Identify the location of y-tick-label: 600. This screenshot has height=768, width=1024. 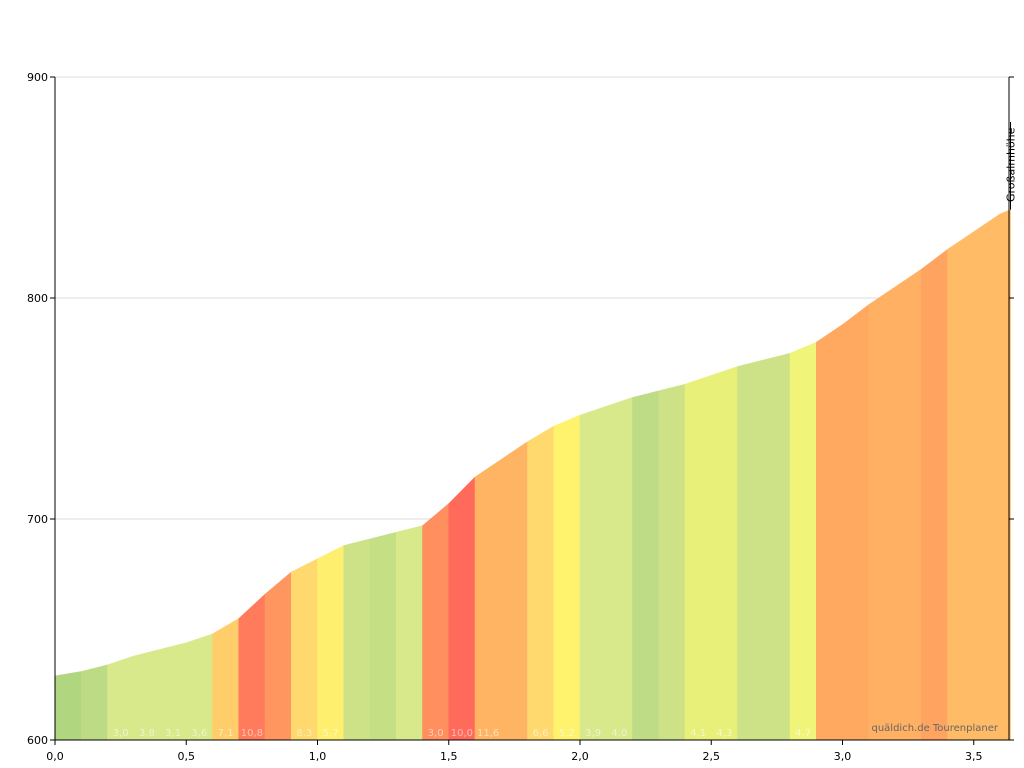
(37, 740).